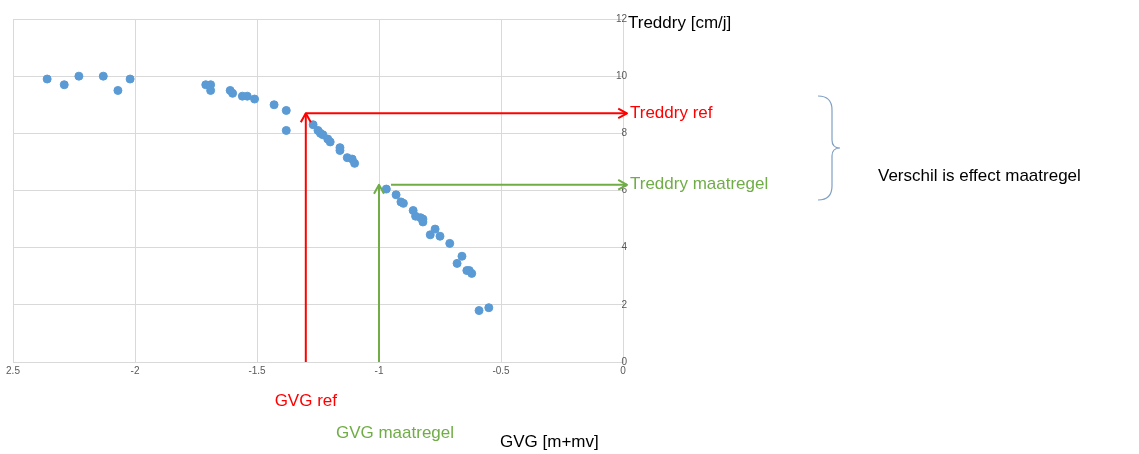 This screenshot has width=1139, height=454. I want to click on x-axis-title: GVG [m+mv], so click(549, 441).